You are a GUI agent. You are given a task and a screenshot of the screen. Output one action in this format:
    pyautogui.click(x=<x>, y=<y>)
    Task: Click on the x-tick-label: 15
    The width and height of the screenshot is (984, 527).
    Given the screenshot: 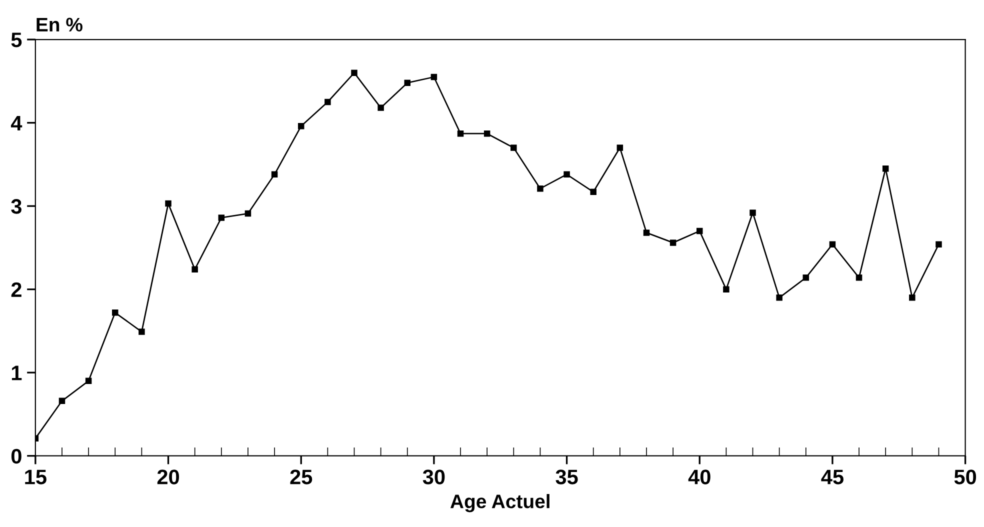 What is the action you would take?
    pyautogui.click(x=35, y=477)
    